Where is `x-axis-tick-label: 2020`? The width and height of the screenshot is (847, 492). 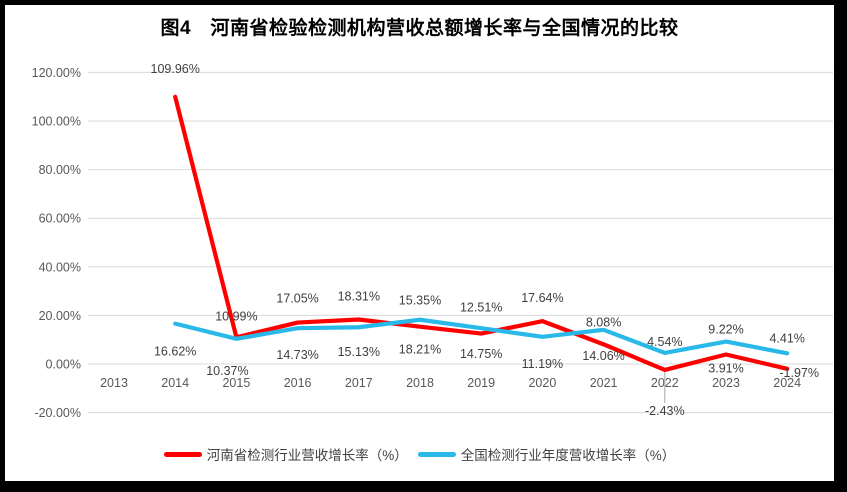
x-axis-tick-label: 2020 is located at coordinates (542, 383).